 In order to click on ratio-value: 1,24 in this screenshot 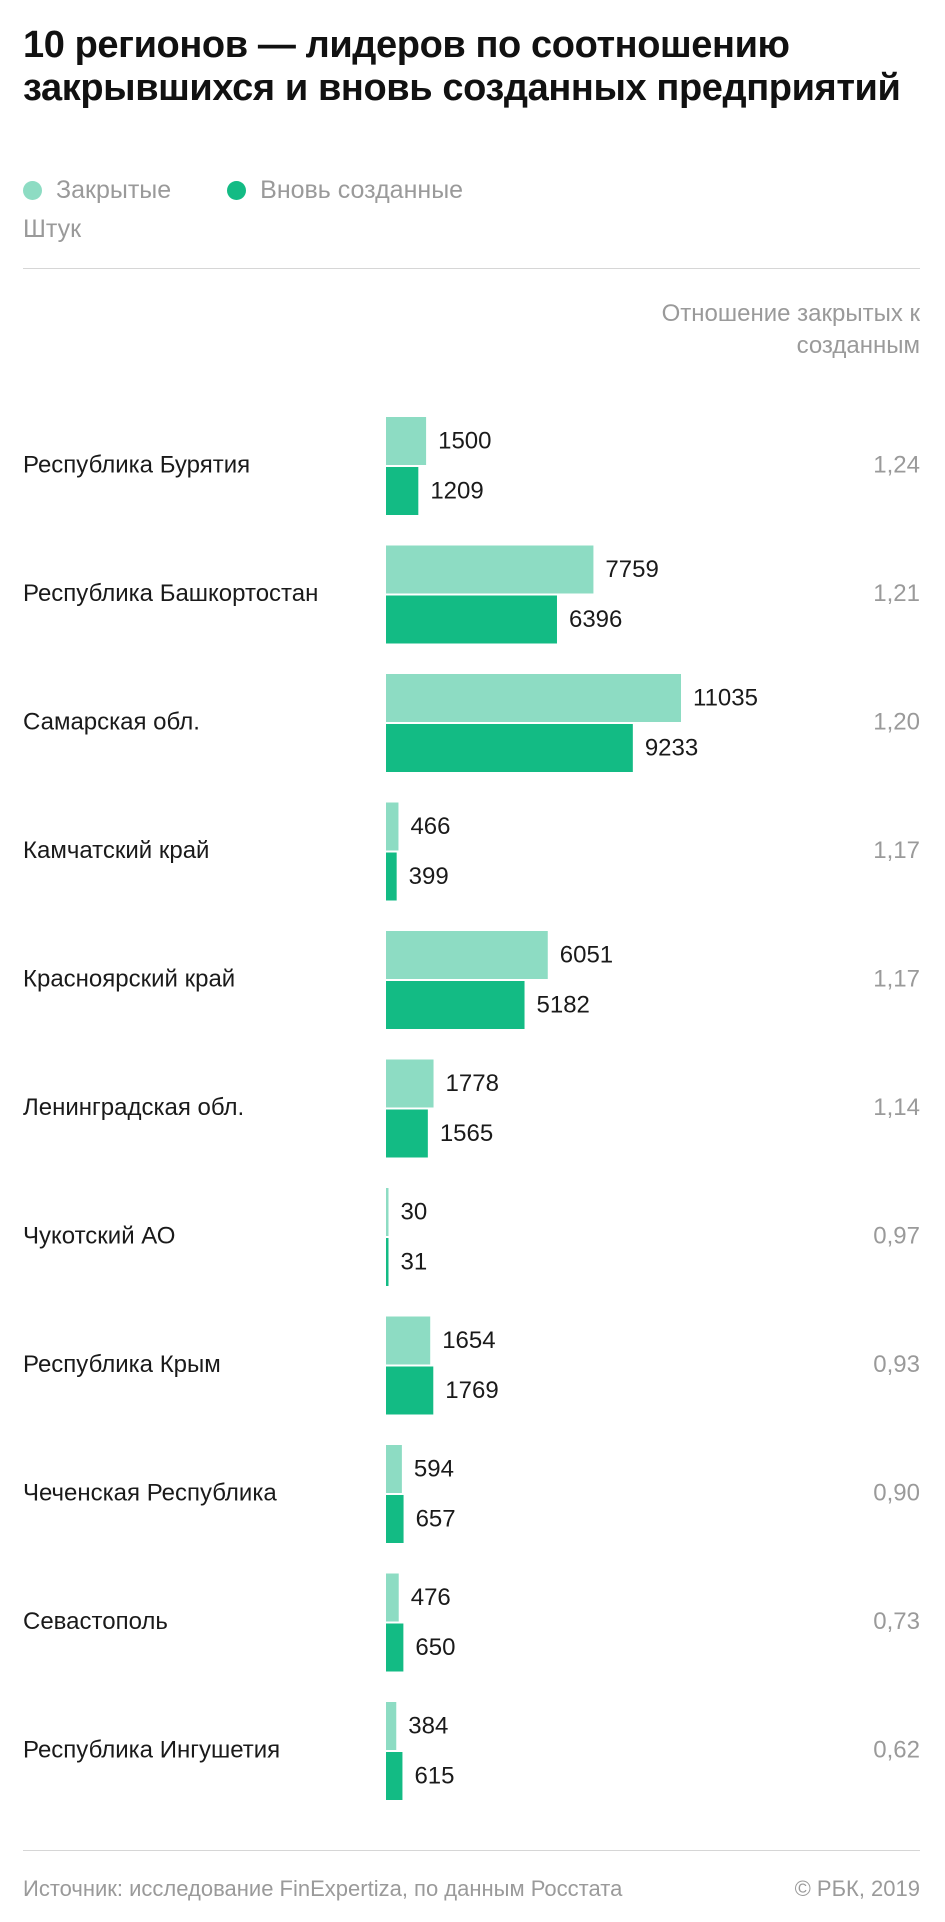, I will do `click(896, 464)`.